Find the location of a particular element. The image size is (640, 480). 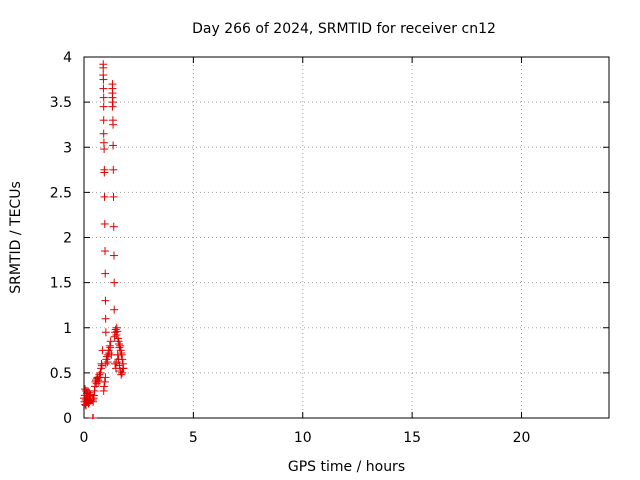

y-tick-label: 1 is located at coordinates (67, 329).